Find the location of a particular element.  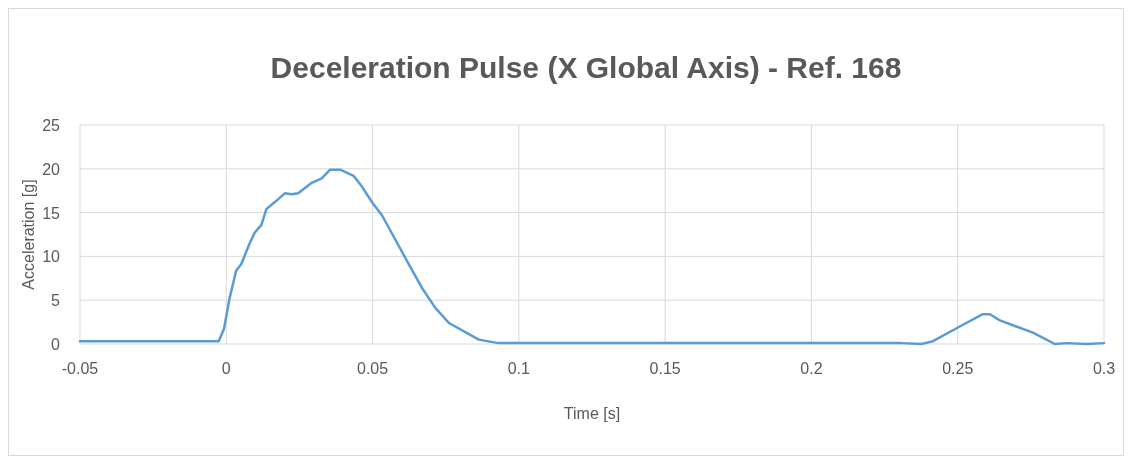

y-tick-label: 5 is located at coordinates (56, 301).